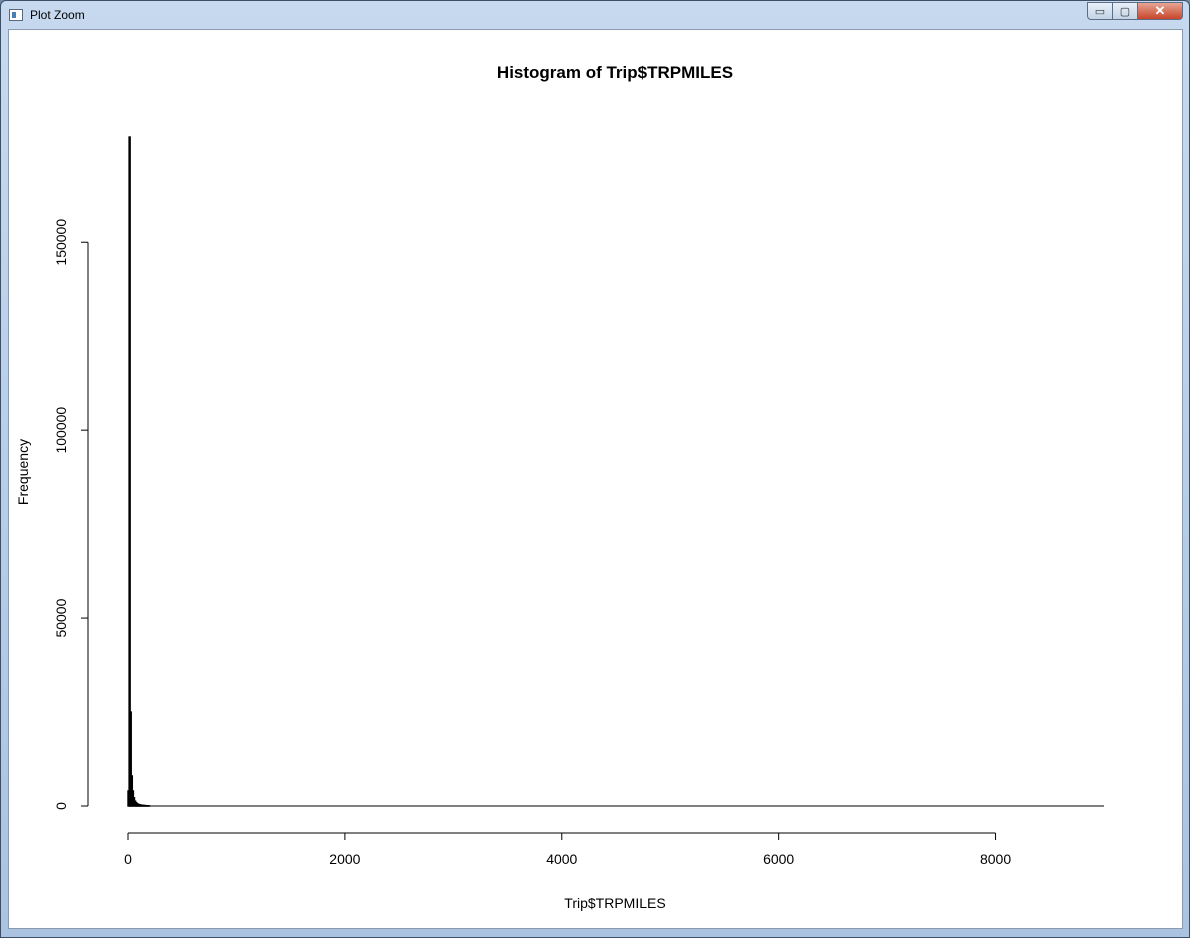 The height and width of the screenshot is (938, 1190). I want to click on y-tick-label: 150000, so click(61, 242).